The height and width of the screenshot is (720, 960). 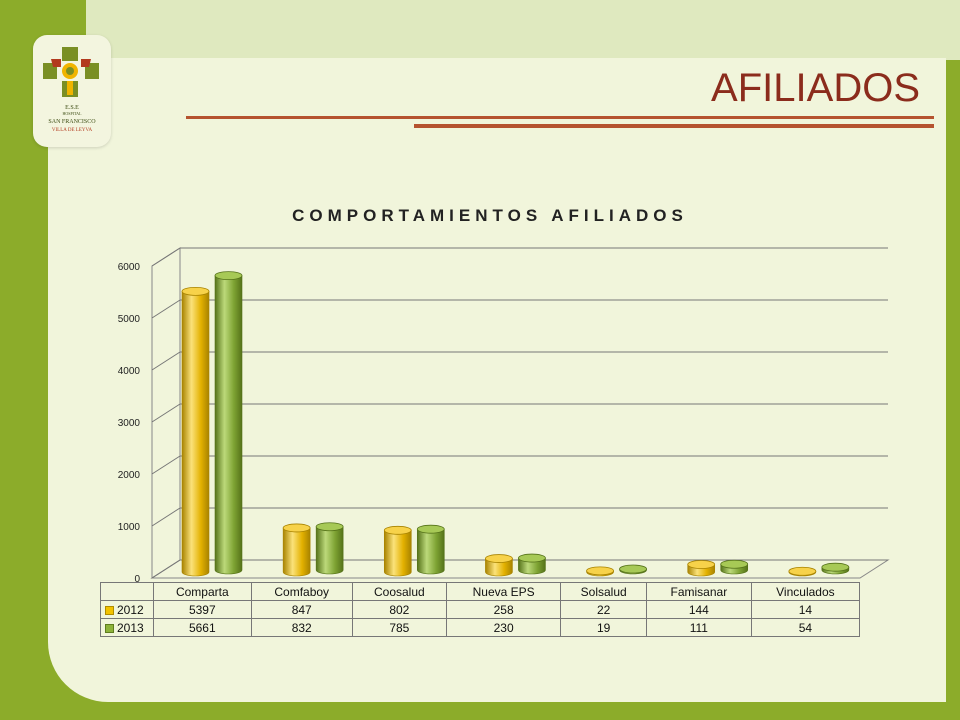 I want to click on bar-top-2013-Coosalud, so click(x=430, y=529).